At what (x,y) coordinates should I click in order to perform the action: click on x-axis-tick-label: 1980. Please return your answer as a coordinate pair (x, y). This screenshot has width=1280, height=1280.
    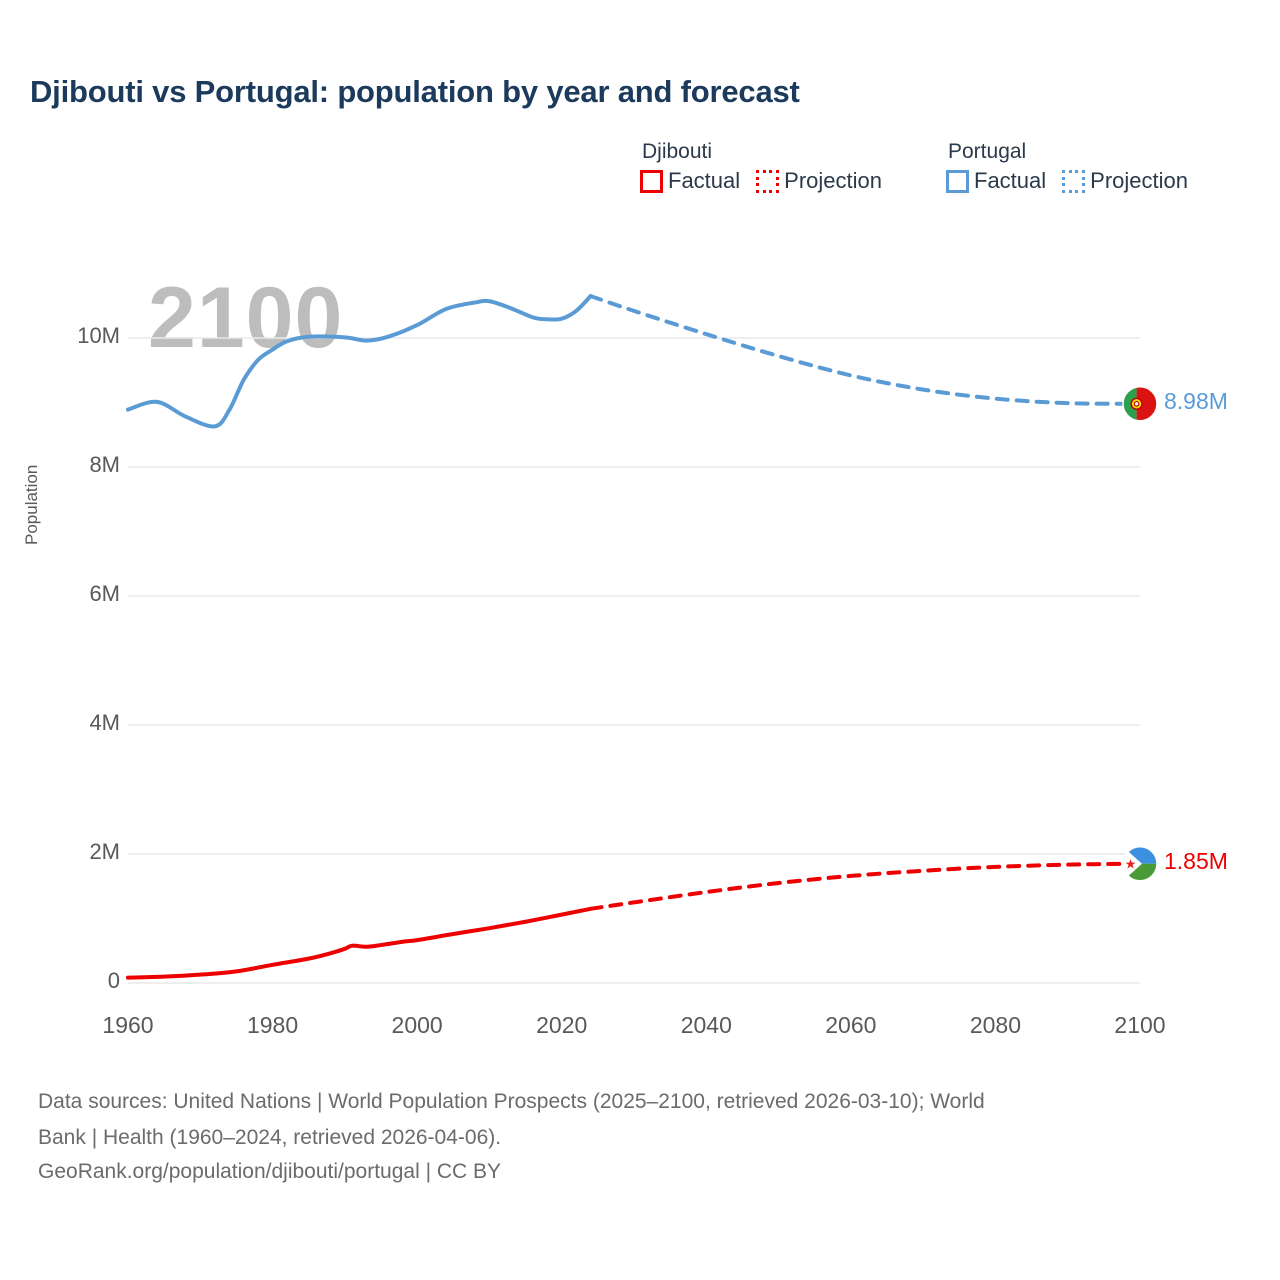
    Looking at the image, I should click on (272, 1025).